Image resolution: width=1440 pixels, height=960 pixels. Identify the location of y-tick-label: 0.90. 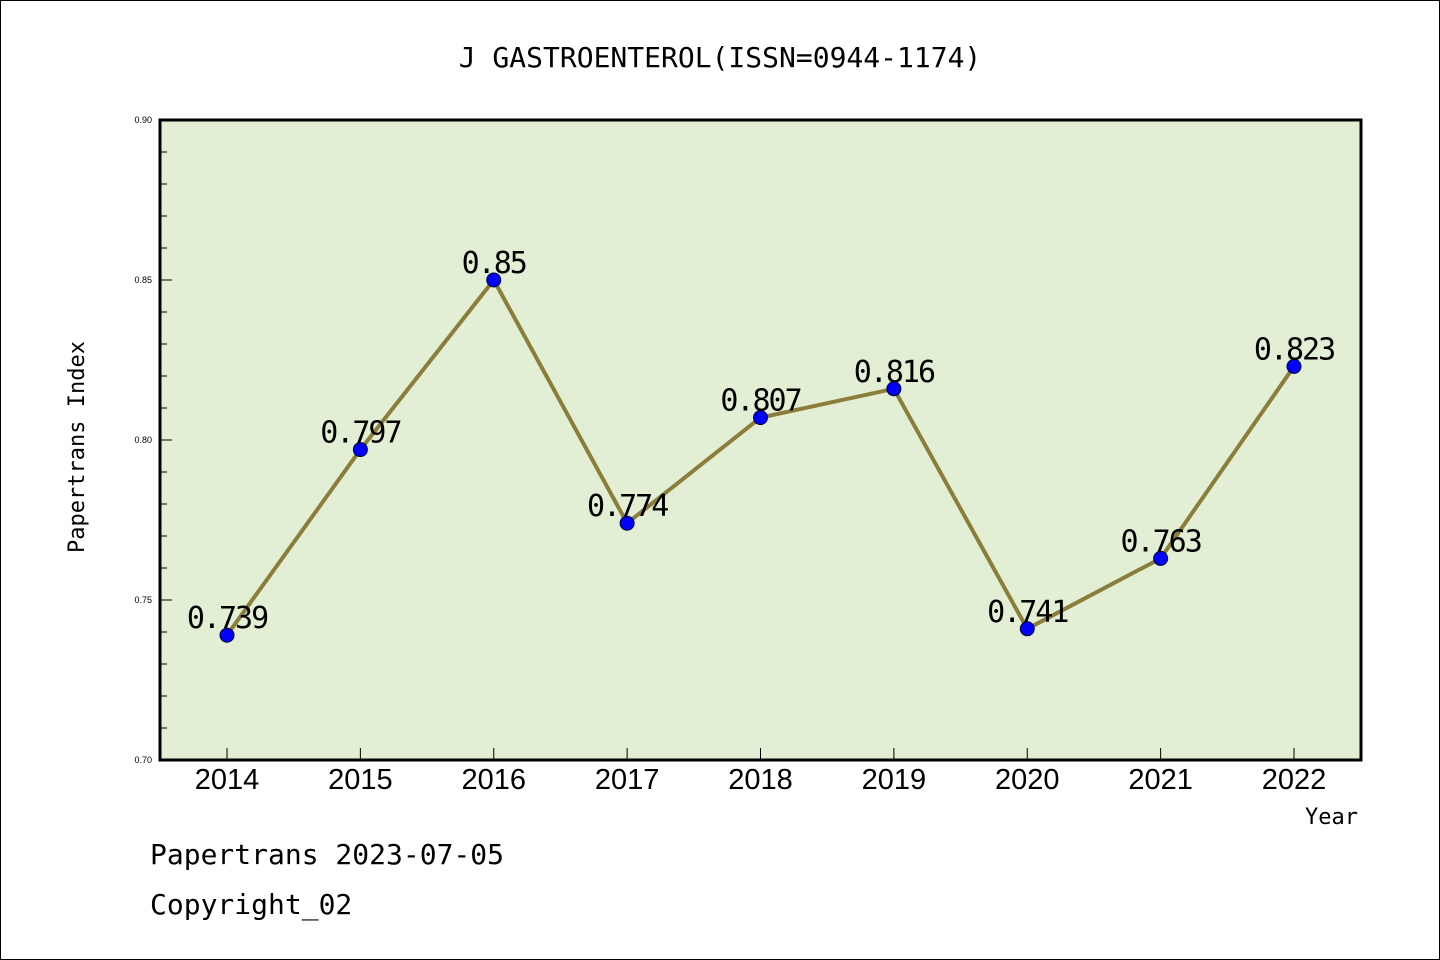
(143, 120).